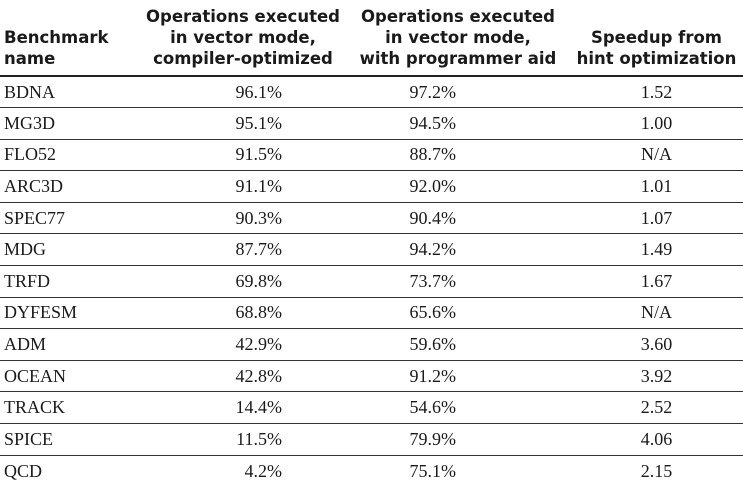 This screenshot has width=743, height=493. What do you see at coordinates (243, 376) in the screenshot?
I see `compiler-optimized-cell: 42.8%` at bounding box center [243, 376].